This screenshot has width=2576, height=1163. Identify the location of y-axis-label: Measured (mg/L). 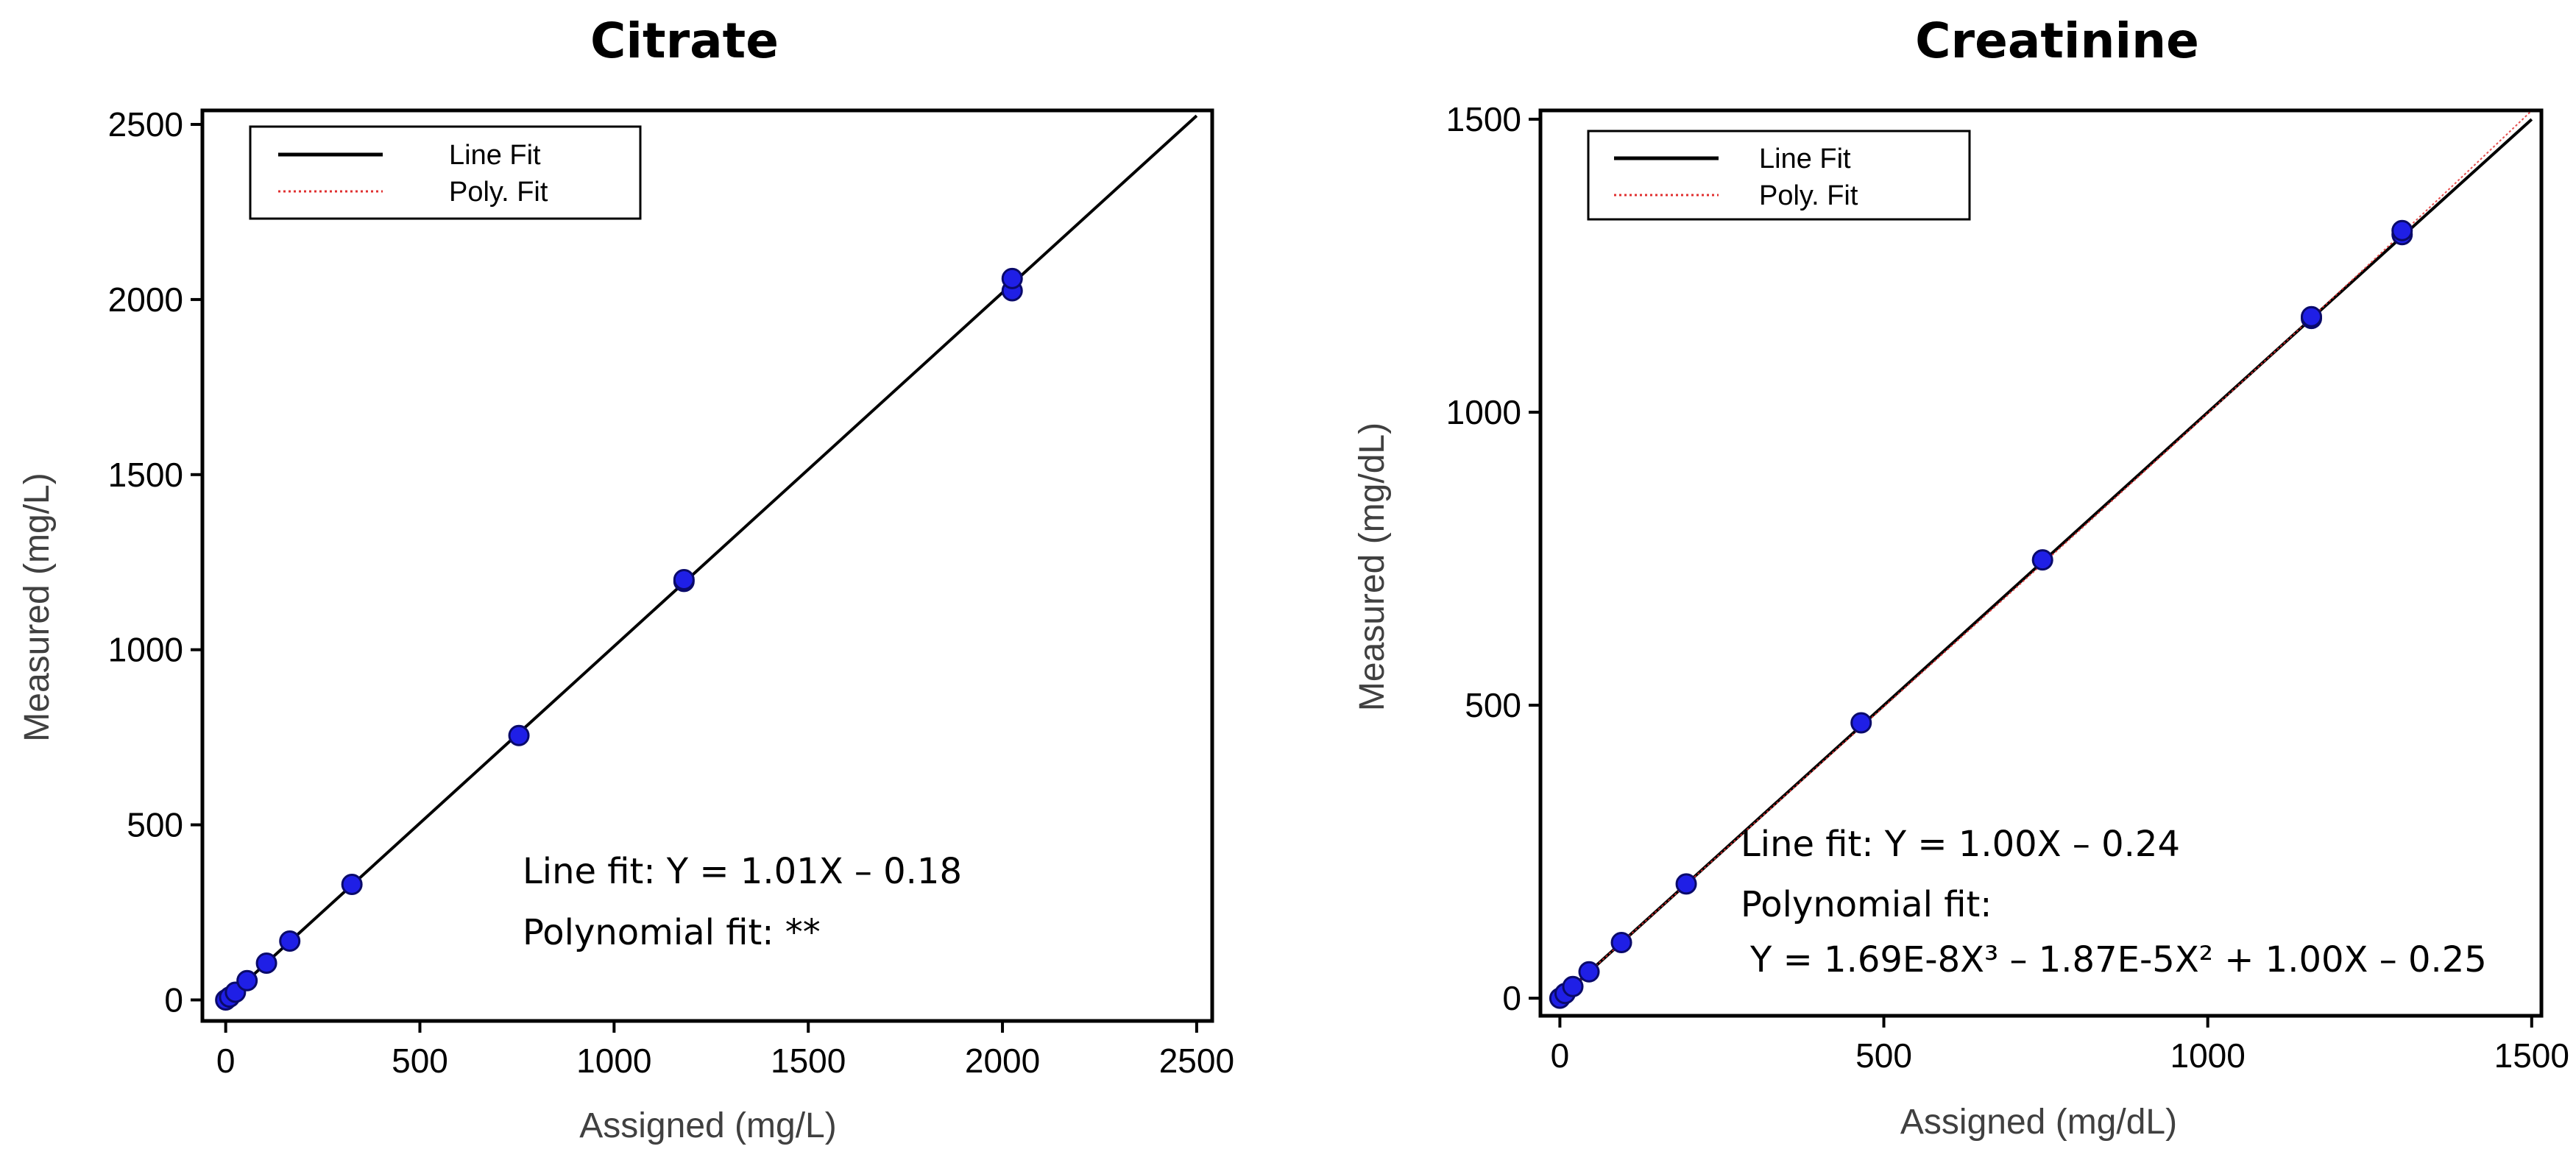
(37, 607).